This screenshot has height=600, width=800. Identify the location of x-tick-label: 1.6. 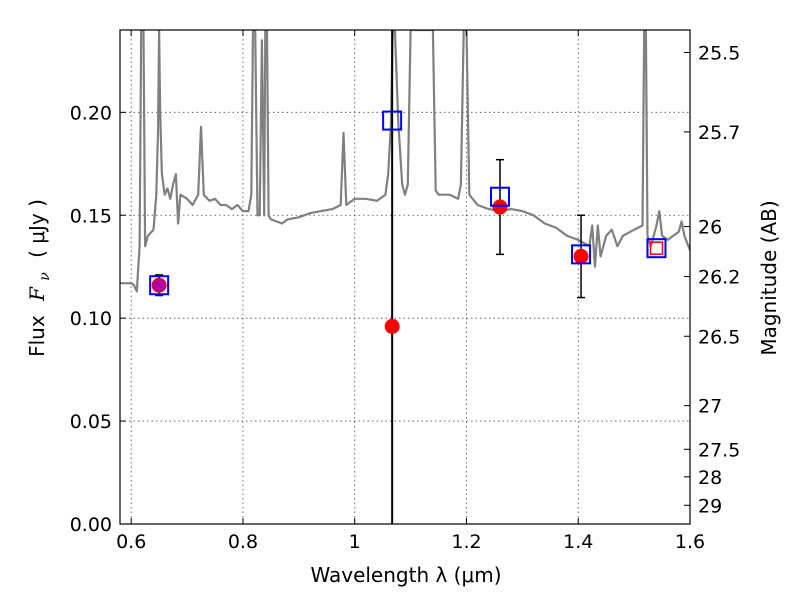
(690, 542).